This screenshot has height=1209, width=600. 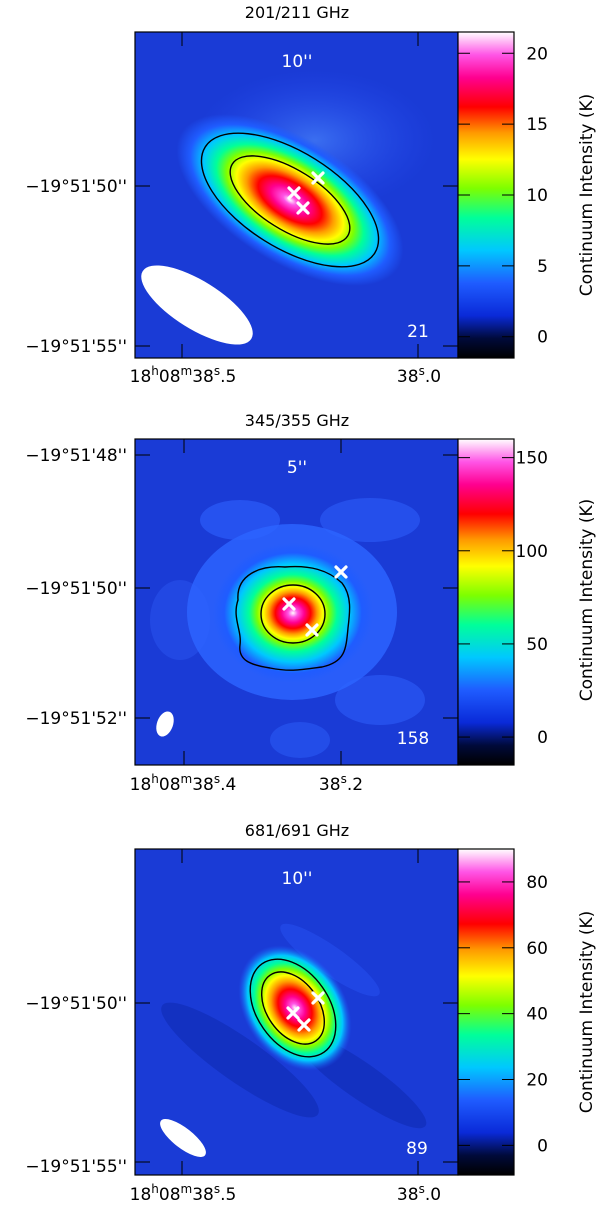 I want to click on x-tick-label: 38s.2, so click(x=341, y=783).